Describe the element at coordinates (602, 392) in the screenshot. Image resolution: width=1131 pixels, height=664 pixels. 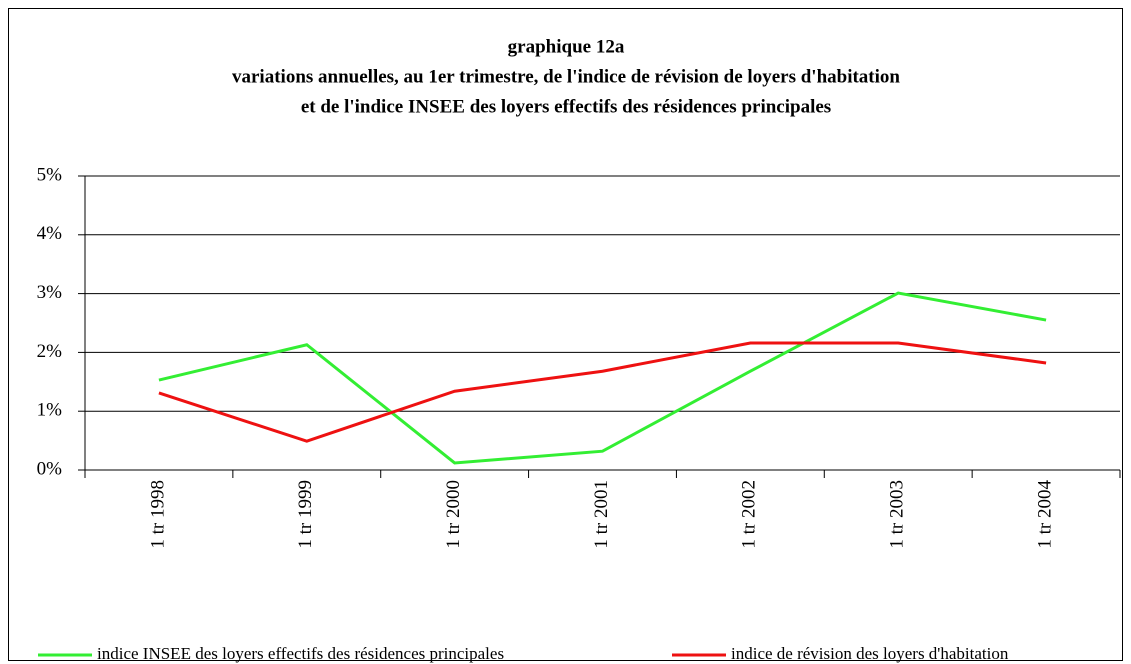
I see `data-line` at that location.